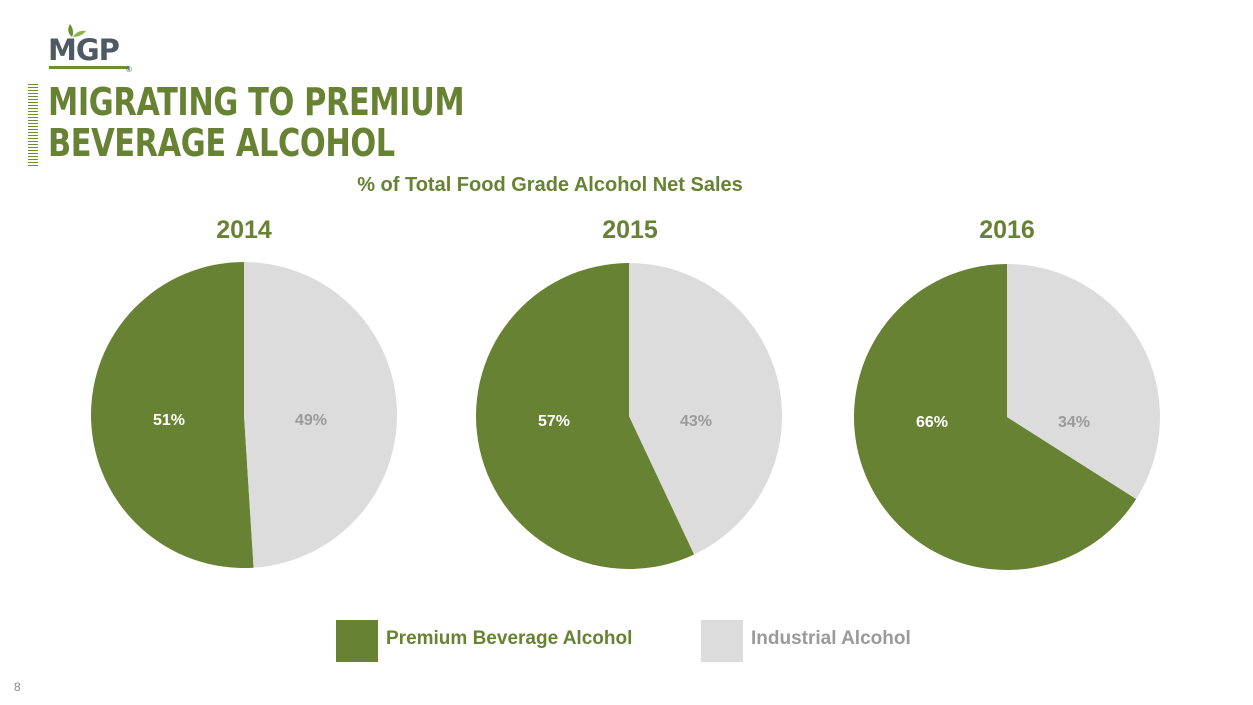  Describe the element at coordinates (509, 638) in the screenshot. I see `legend-label-premium: Premium Beverage Alcohol` at that location.